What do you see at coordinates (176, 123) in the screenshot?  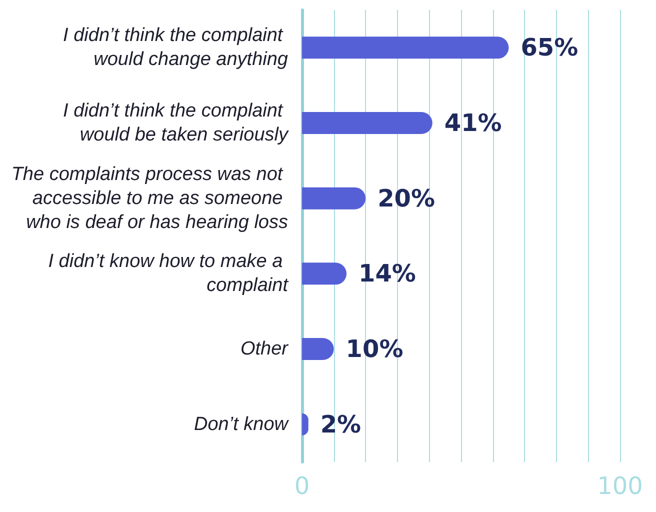 I see `y-tick-label: I didn’t think the complaint would be taken seriously` at bounding box center [176, 123].